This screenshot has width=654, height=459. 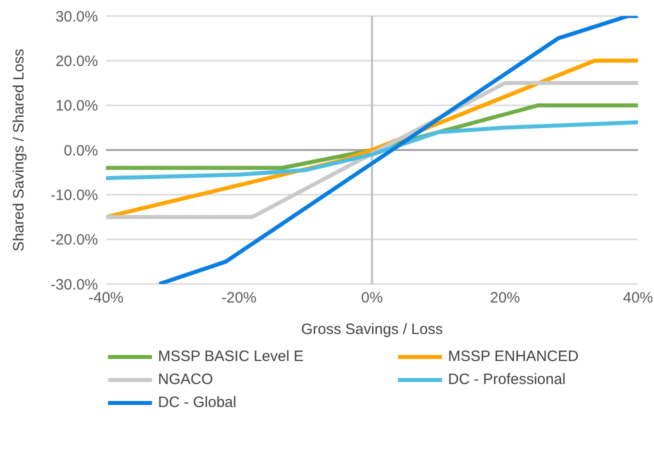 What do you see at coordinates (507, 379) in the screenshot?
I see `legend-label: DC - Professional` at bounding box center [507, 379].